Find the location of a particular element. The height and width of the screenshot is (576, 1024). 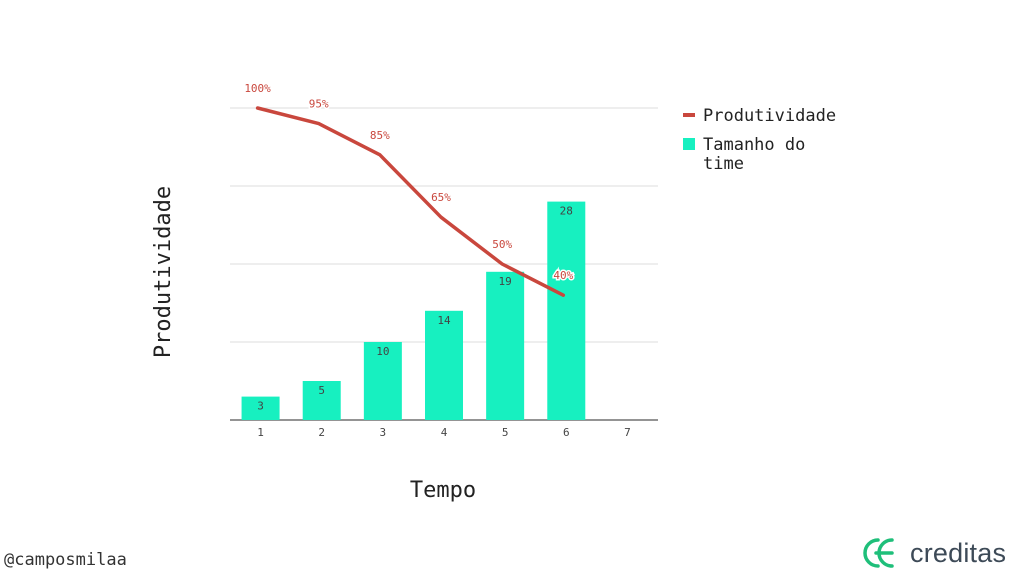

brand-logo: creditas is located at coordinates (934, 553).